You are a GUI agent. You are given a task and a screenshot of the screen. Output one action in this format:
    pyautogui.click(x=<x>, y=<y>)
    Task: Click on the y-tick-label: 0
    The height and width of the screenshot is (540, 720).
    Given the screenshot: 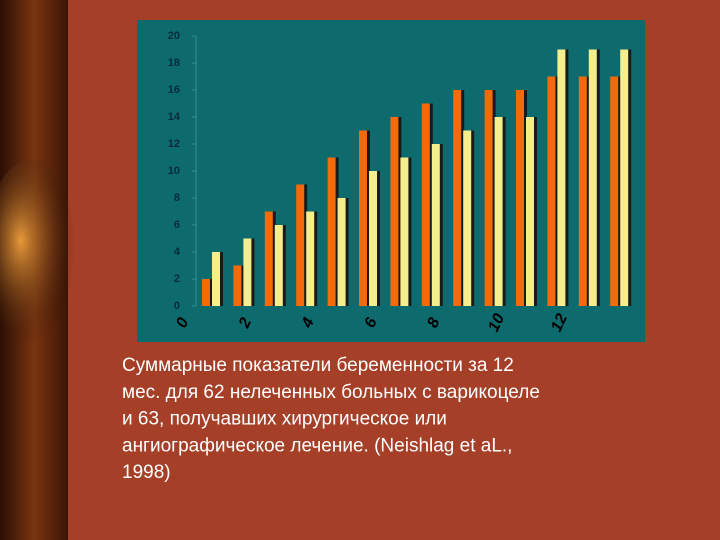 What is the action you would take?
    pyautogui.click(x=177, y=306)
    